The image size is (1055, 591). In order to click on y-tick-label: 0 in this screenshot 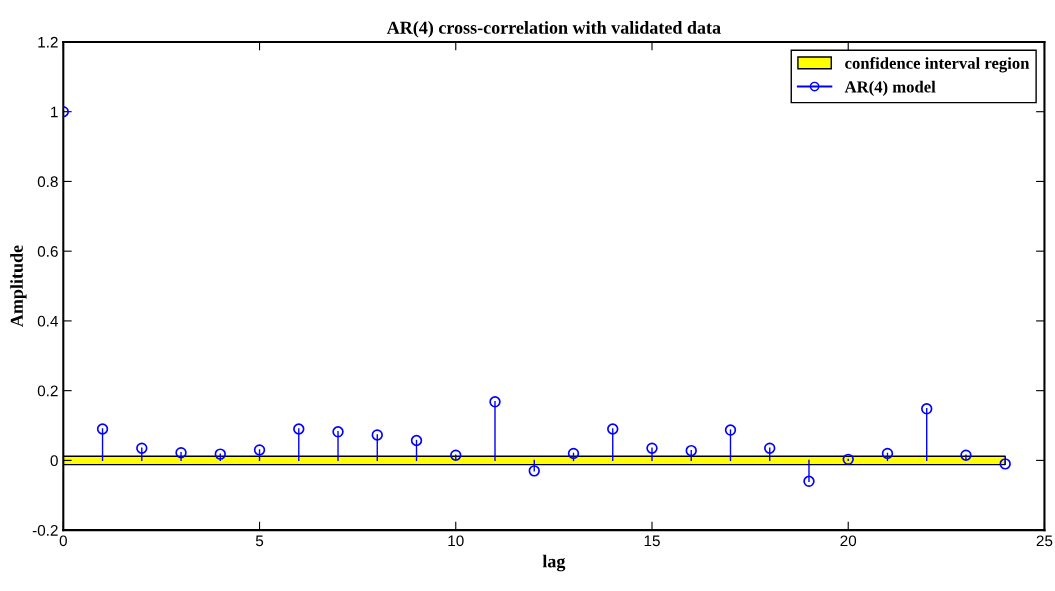, I will do `click(54, 461)`.